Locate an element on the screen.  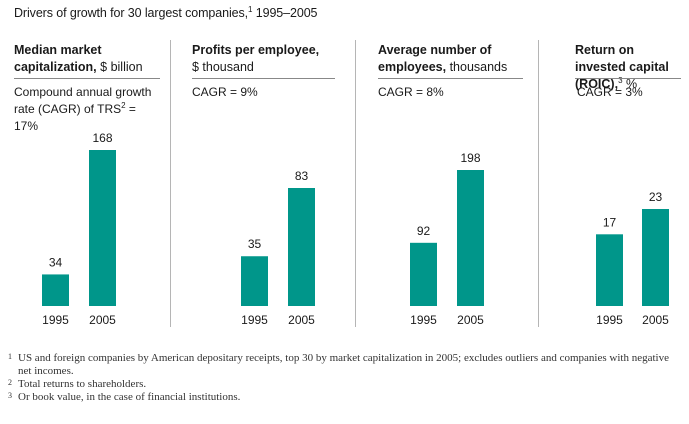
panel-title-roic: Return on invested capital (ROIC),3 % is located at coordinates (622, 67).